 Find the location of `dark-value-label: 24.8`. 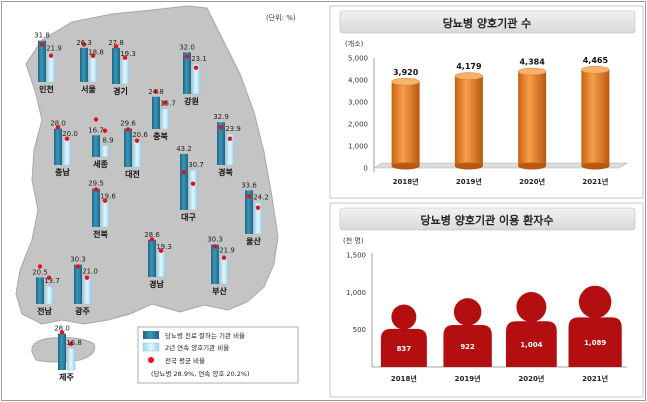

dark-value-label: 24.8 is located at coordinates (156, 92).